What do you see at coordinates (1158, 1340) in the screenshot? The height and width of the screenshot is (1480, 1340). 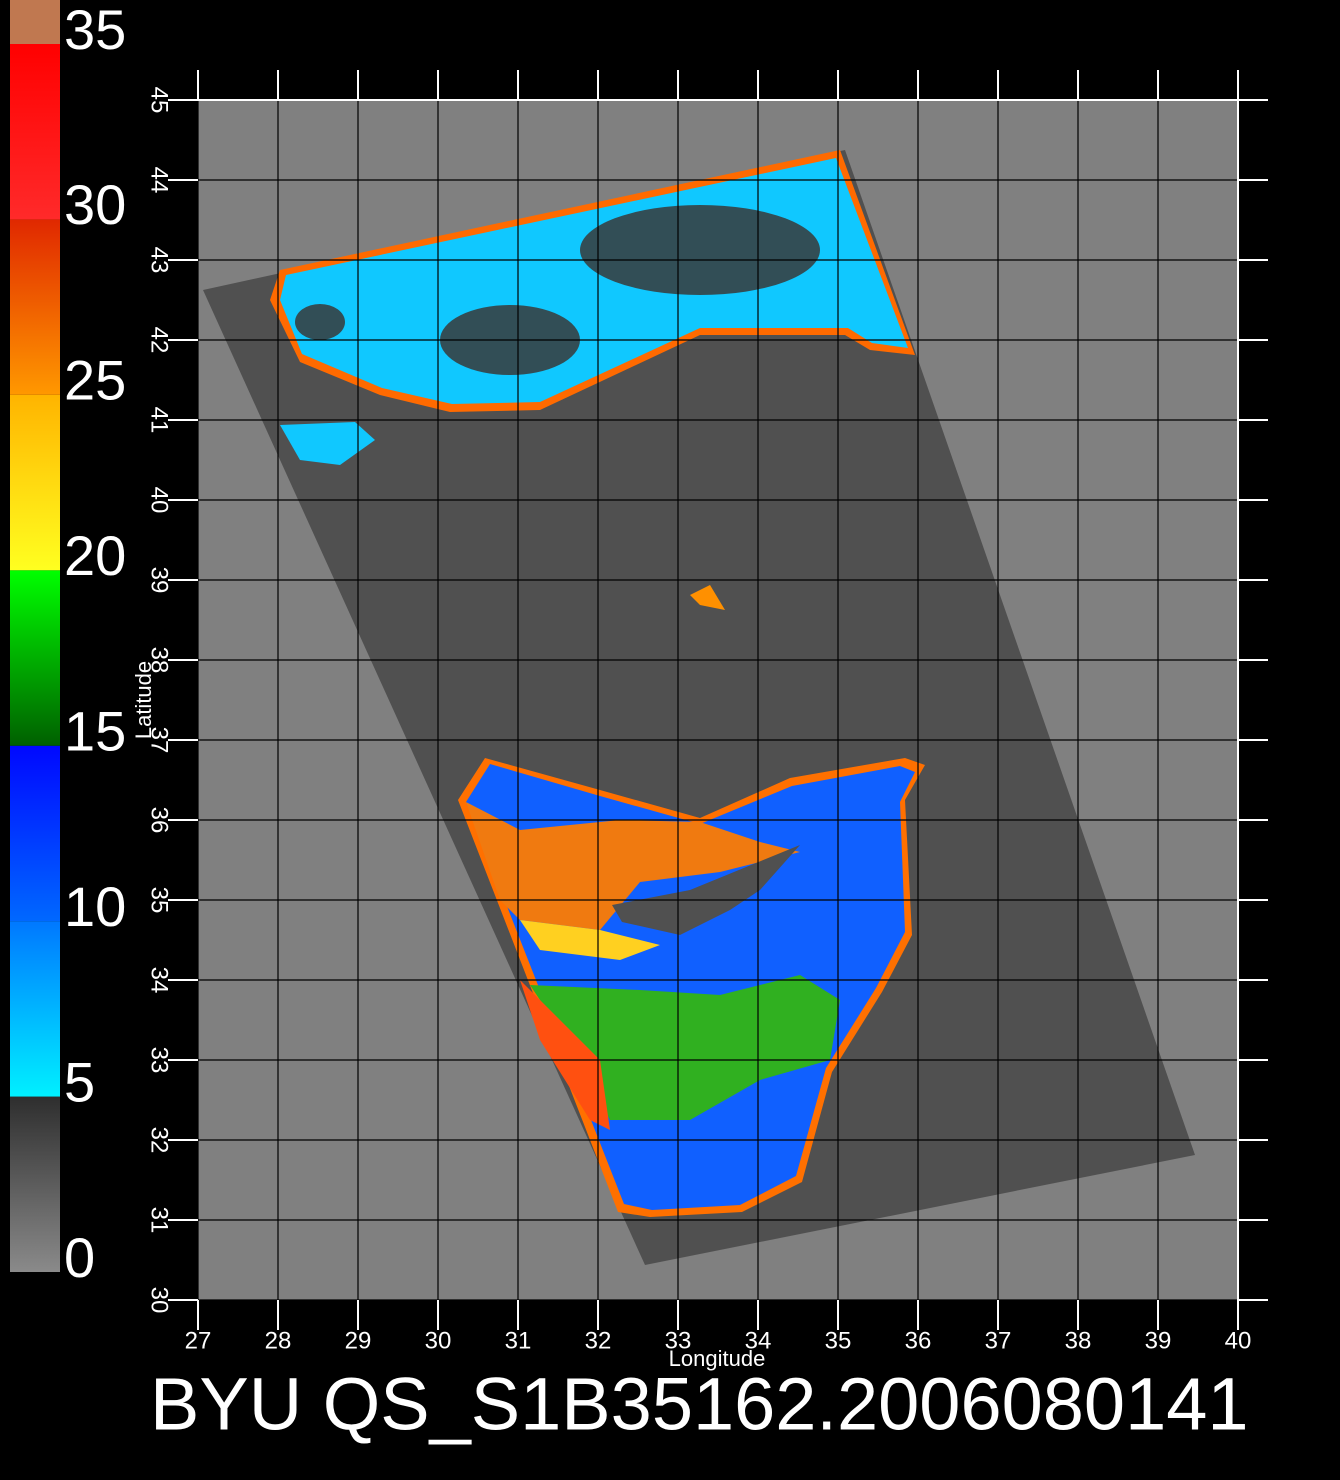 I see `x-tick-label: 39` at bounding box center [1158, 1340].